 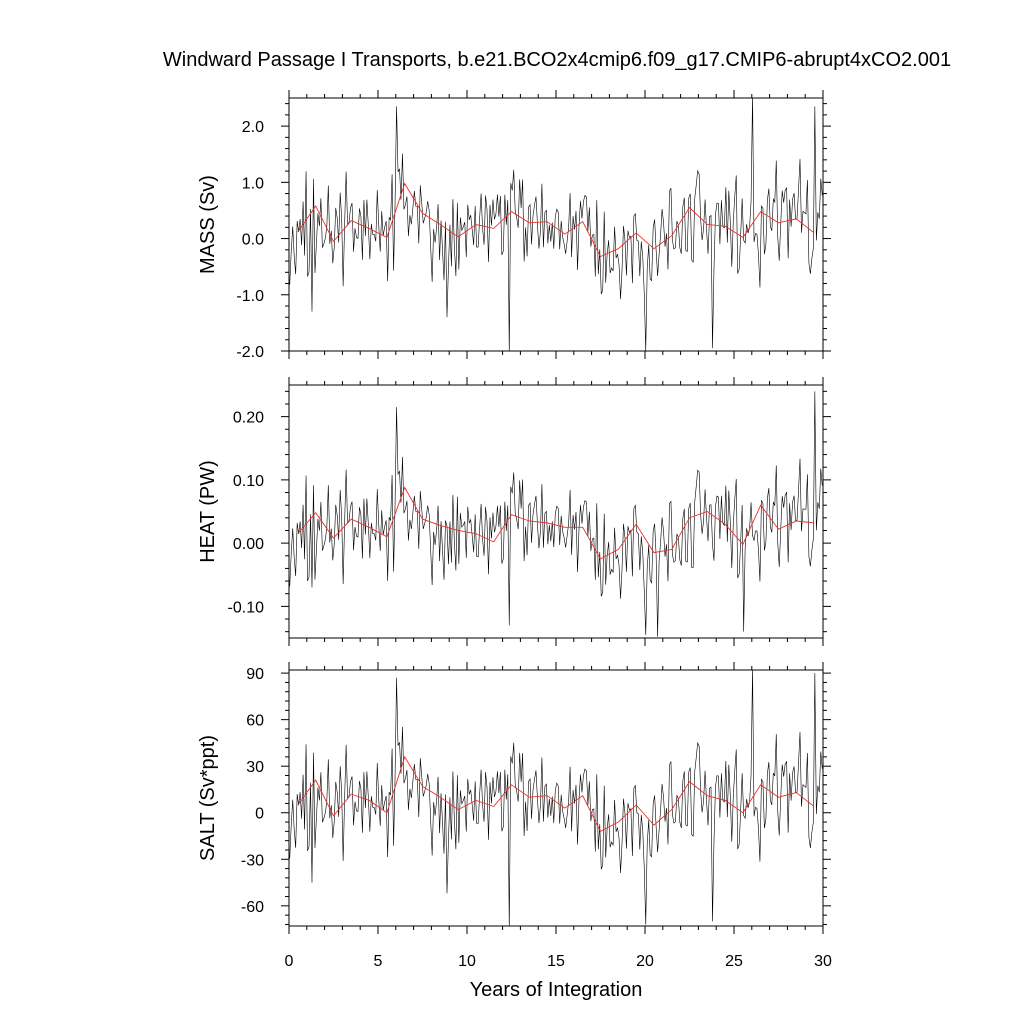 I want to click on salt-monthly-series-line, so click(x=556, y=798).